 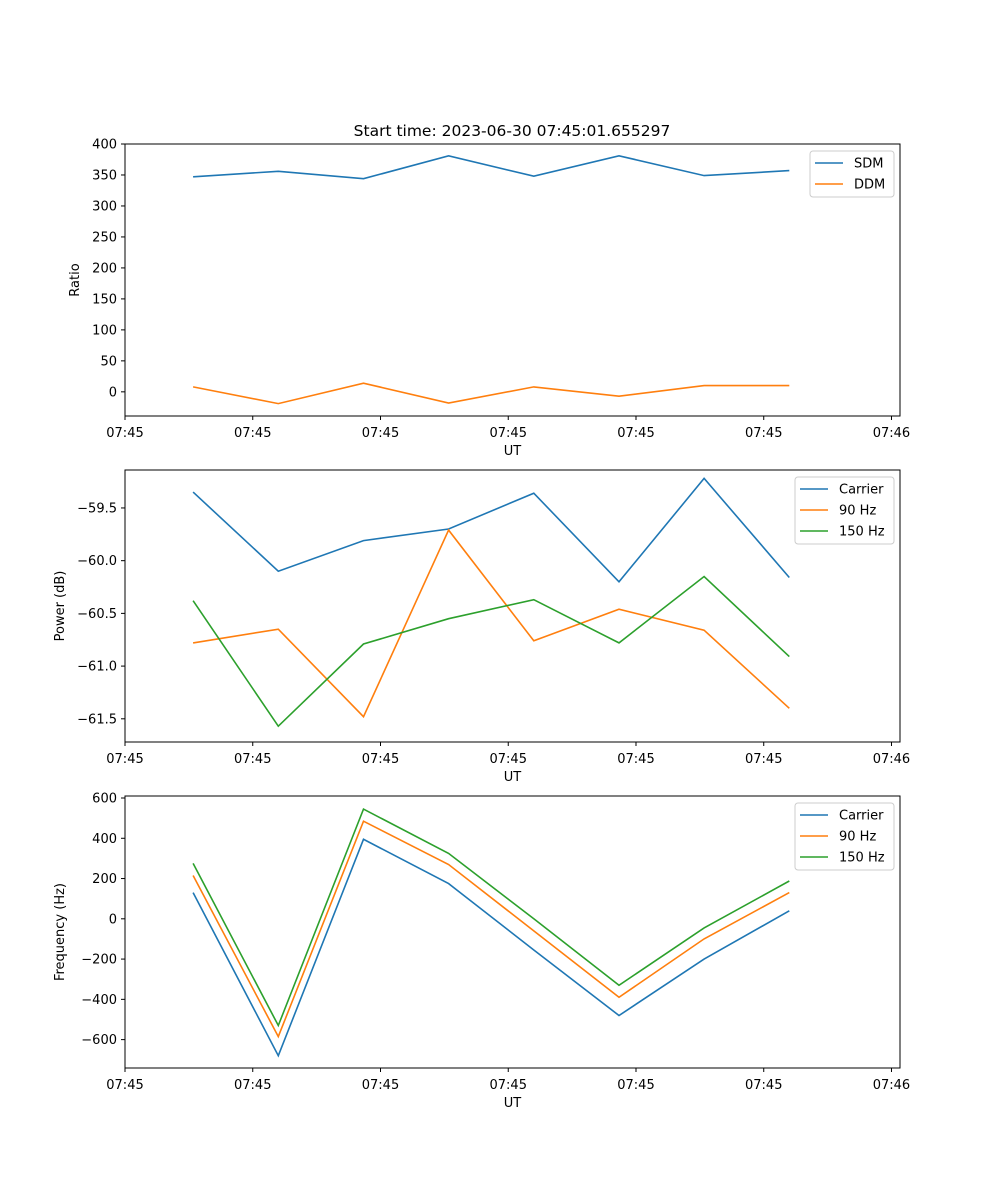 What do you see at coordinates (104, 175) in the screenshot?
I see `y-tick-label: 350` at bounding box center [104, 175].